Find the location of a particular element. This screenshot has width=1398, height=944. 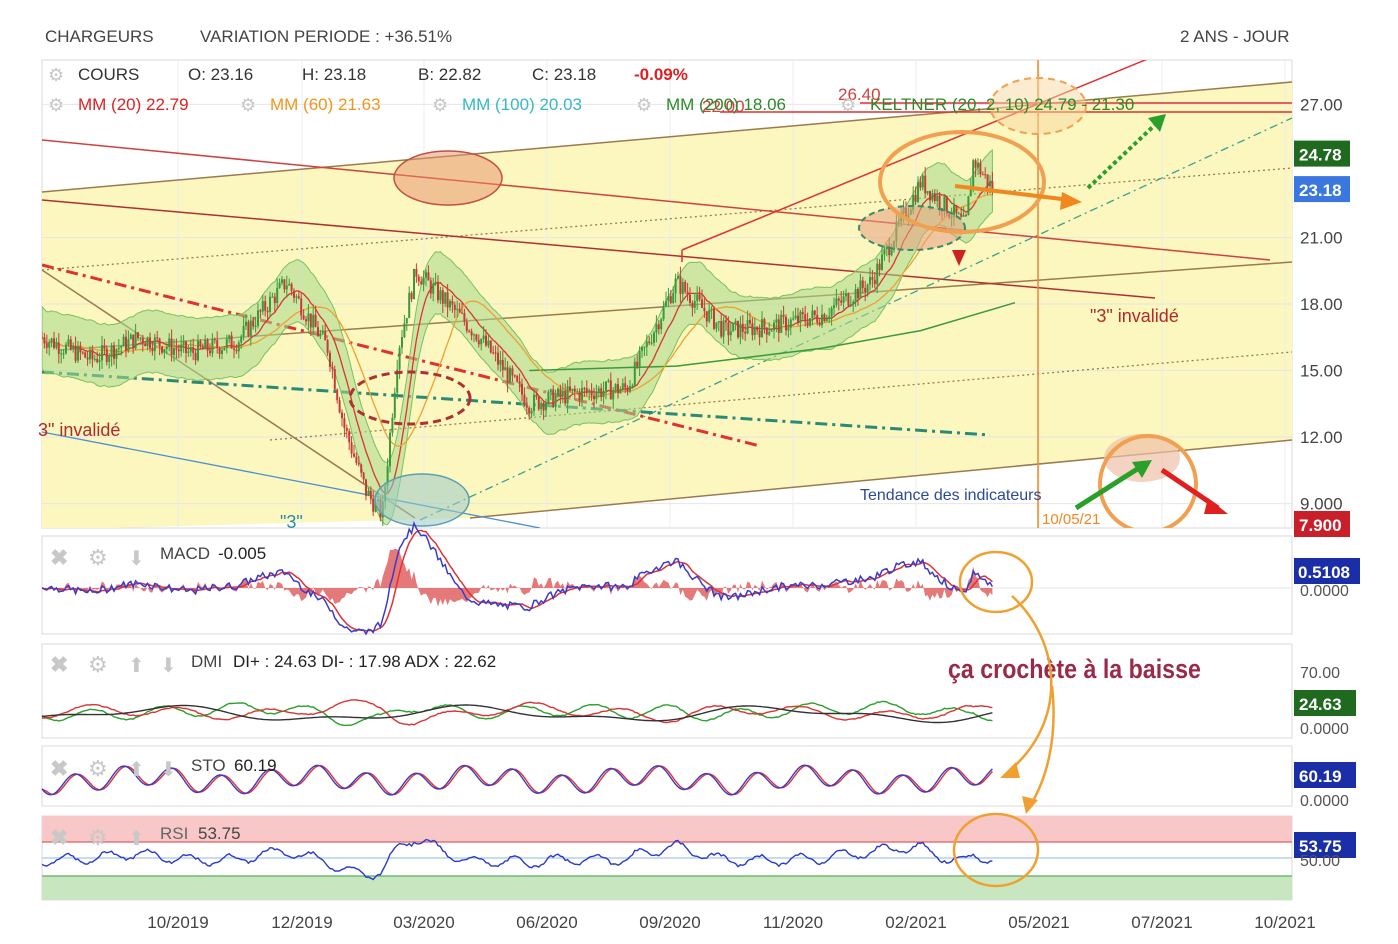

macd-badge is located at coordinates (1327, 571).